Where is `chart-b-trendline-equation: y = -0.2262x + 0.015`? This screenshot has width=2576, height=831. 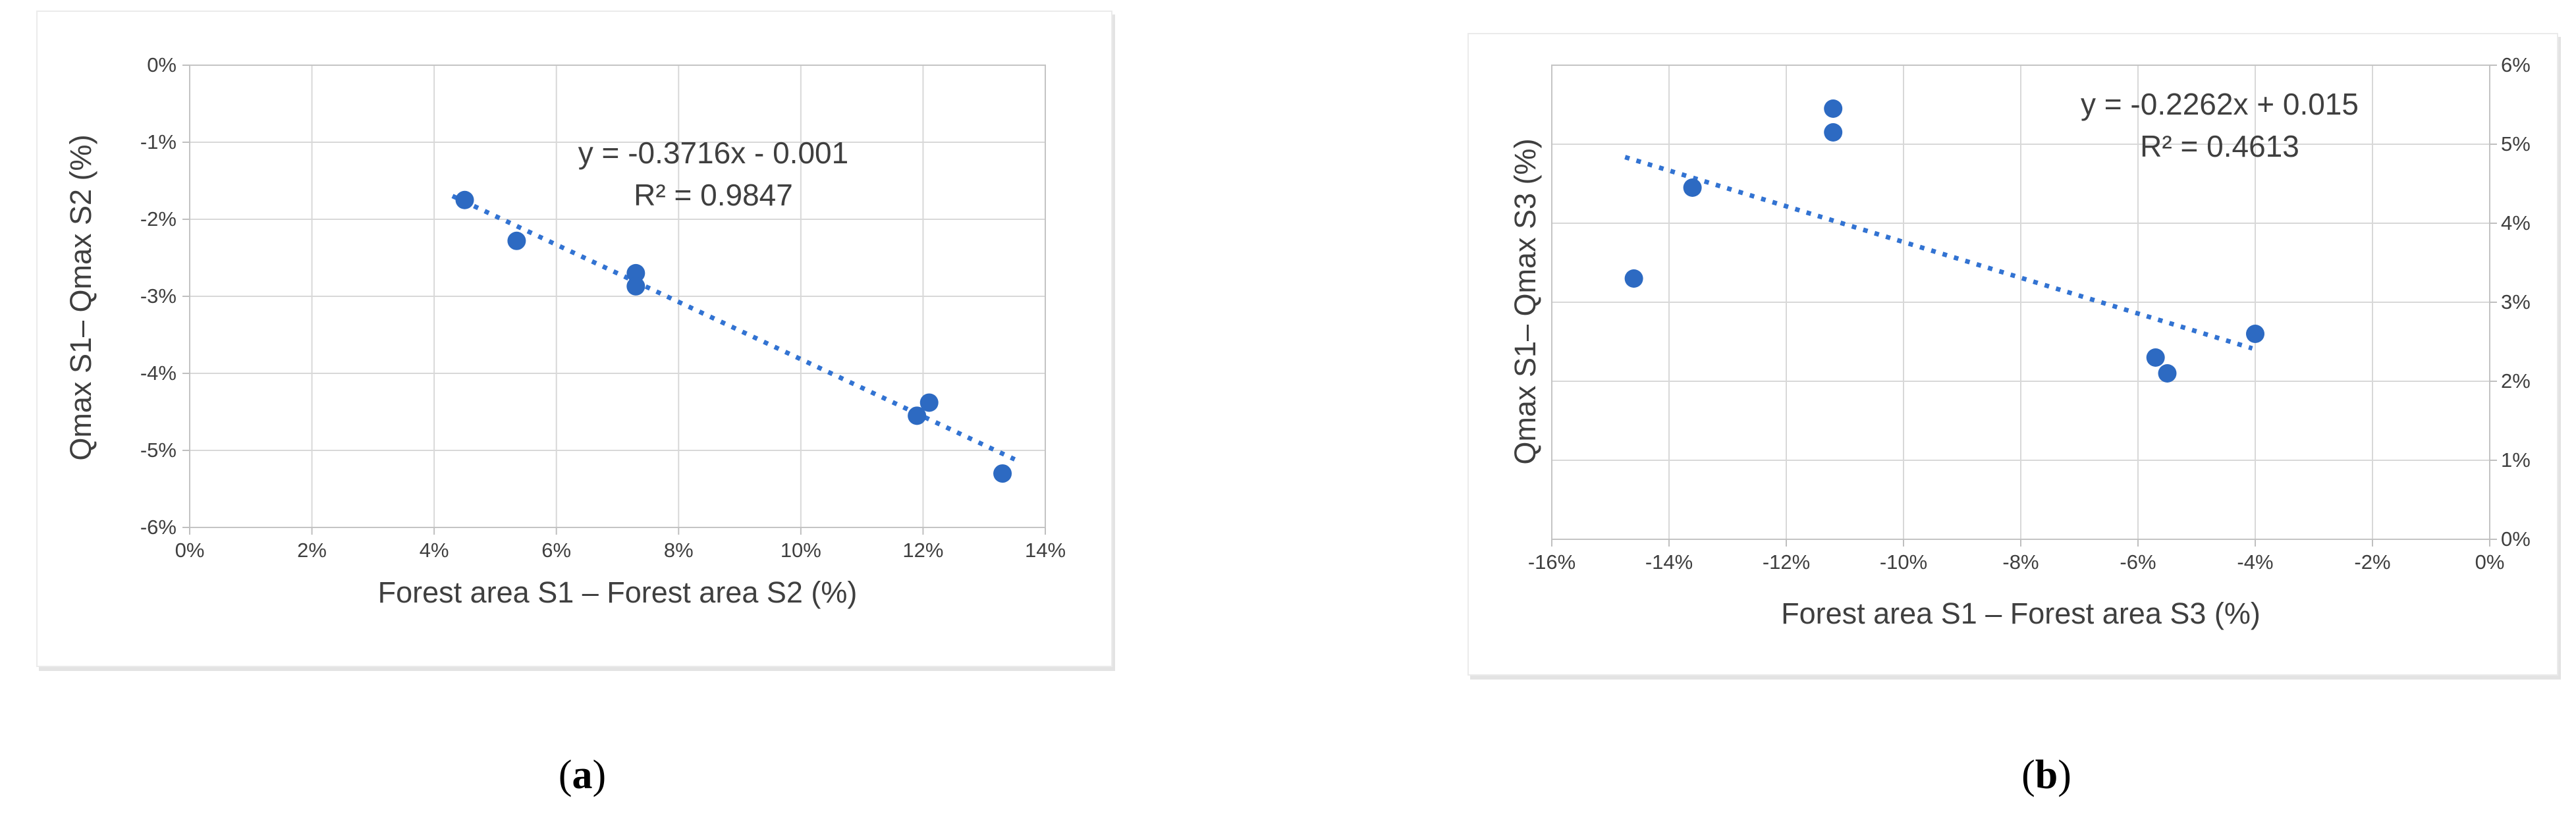 chart-b-trendline-equation: y = -0.2262x + 0.015 is located at coordinates (2220, 104).